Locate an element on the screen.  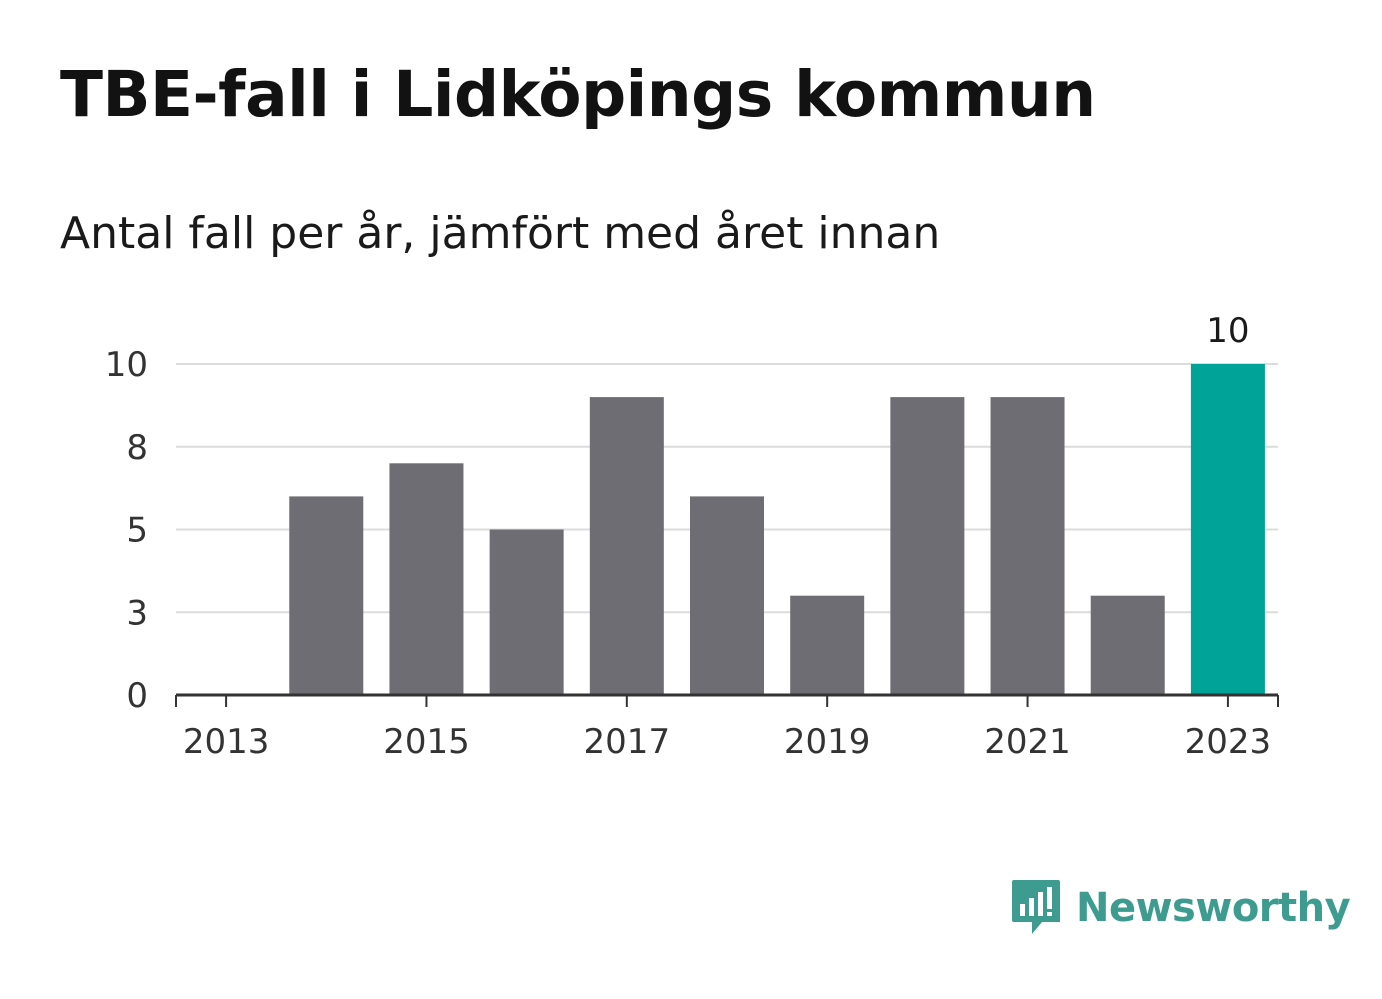
y-tick-label: 3 is located at coordinates (137, 613).